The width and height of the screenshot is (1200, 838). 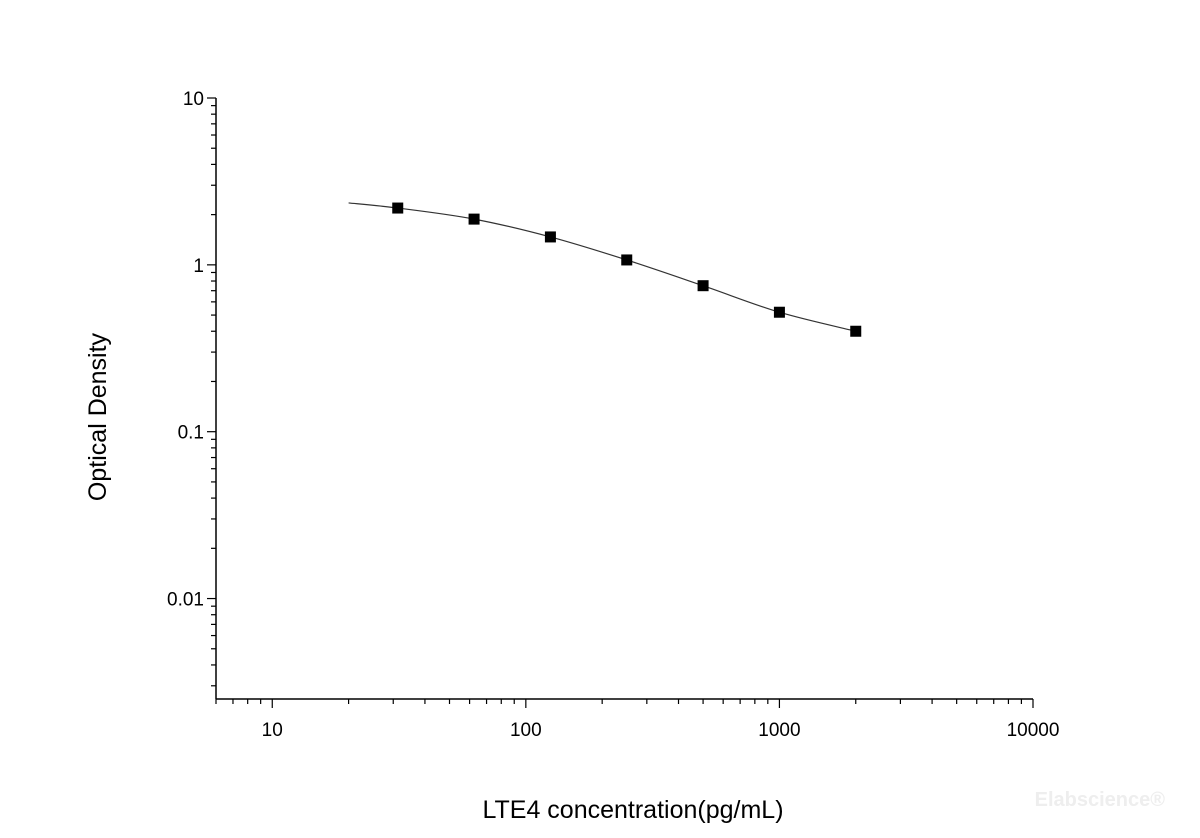 What do you see at coordinates (637, 720) in the screenshot?
I see `x-ticks: 10 100 1000 10000` at bounding box center [637, 720].